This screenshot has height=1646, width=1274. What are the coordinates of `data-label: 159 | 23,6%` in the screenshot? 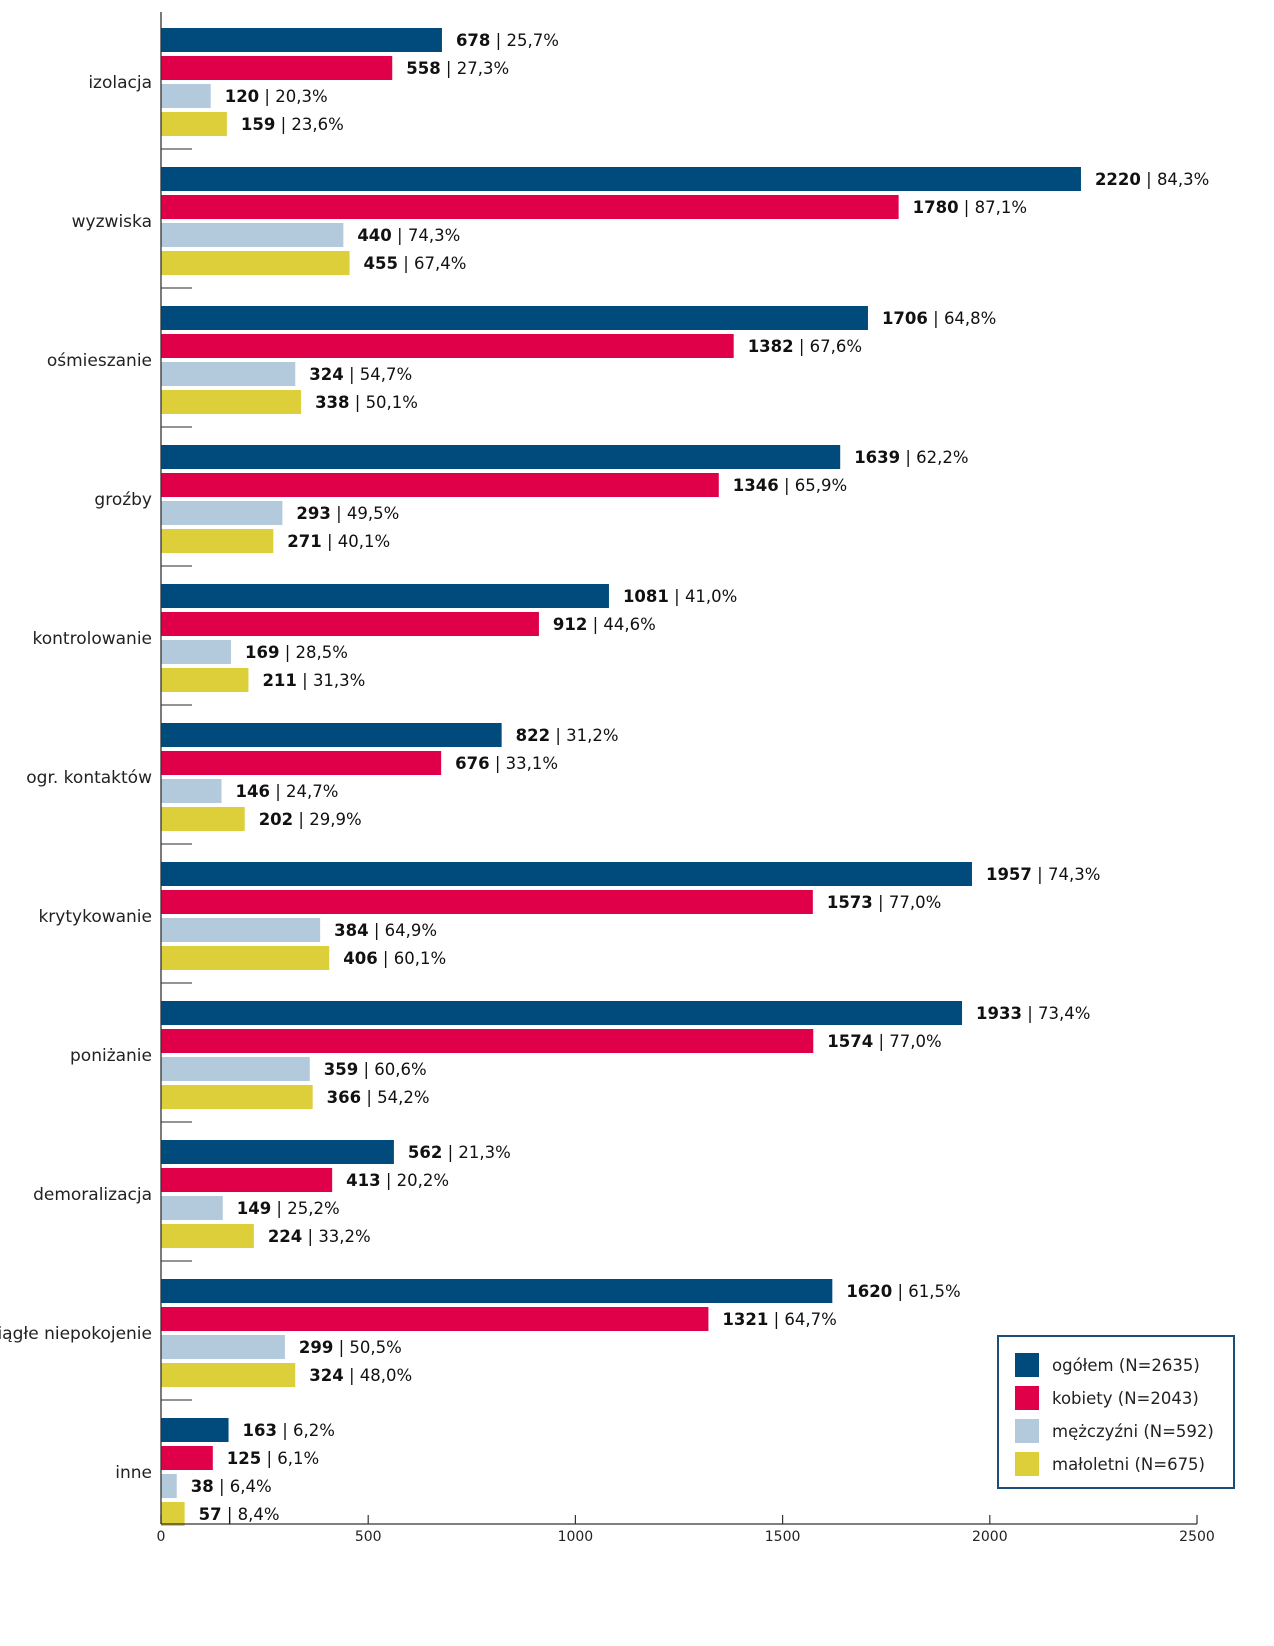 It's located at (292, 124).